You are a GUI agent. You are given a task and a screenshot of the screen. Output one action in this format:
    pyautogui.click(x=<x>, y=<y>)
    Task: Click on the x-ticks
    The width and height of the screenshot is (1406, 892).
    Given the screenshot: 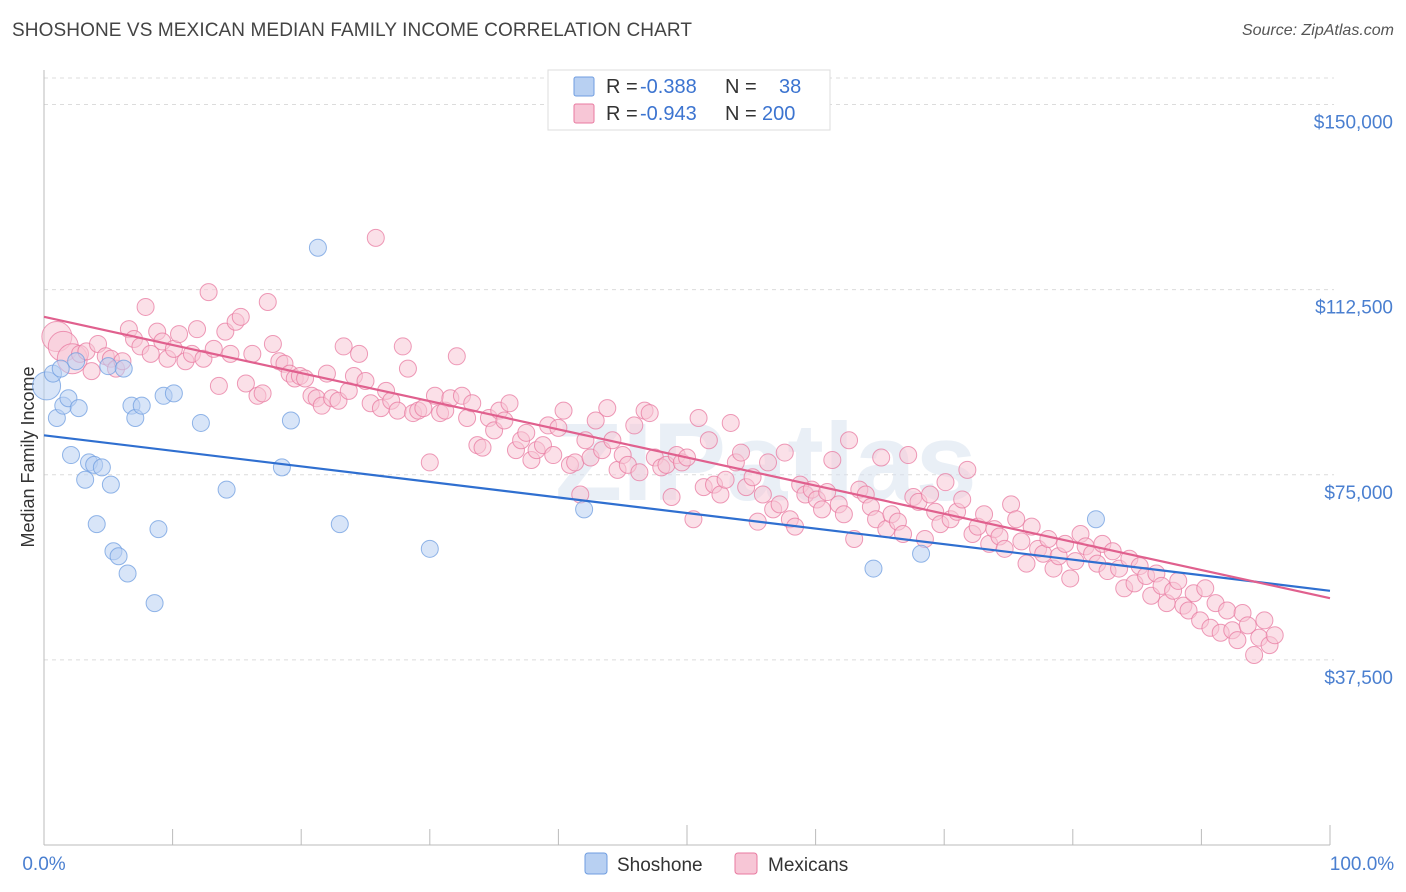 What is the action you would take?
    pyautogui.click(x=687, y=835)
    